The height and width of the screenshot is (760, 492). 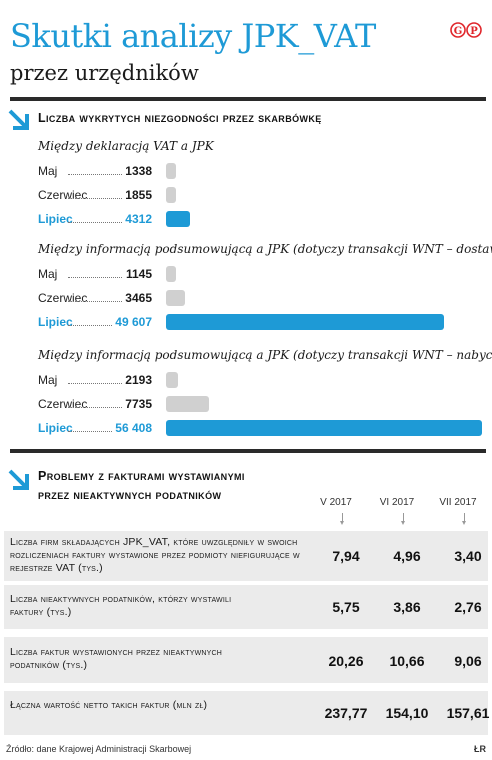 I want to click on section-title-line: Problemy z fakturami wystawianymi, so click(x=141, y=476).